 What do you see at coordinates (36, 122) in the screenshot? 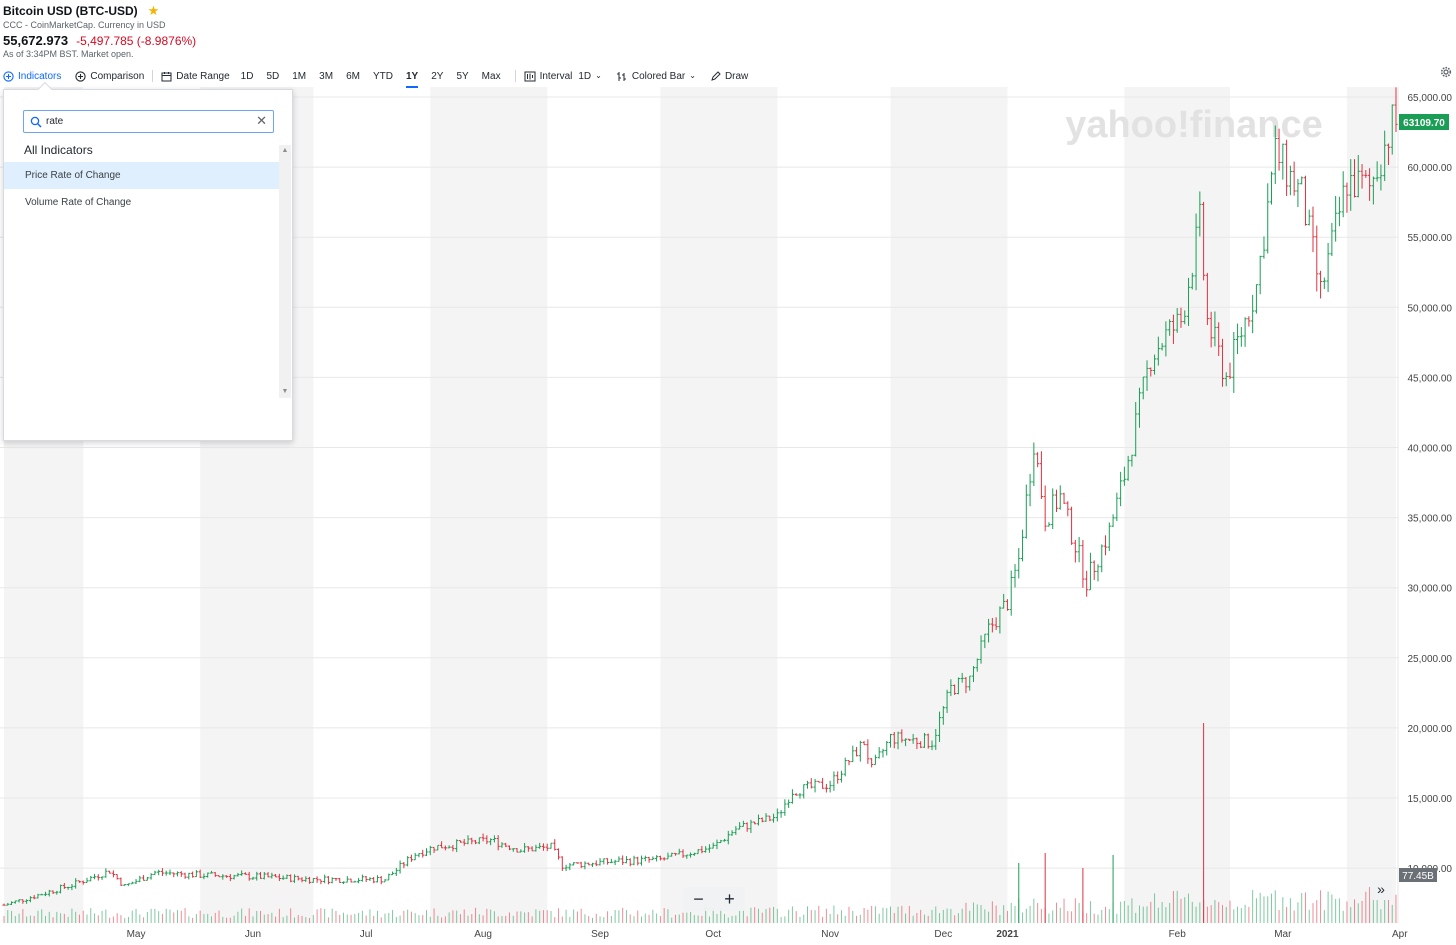
I see `search-icon` at bounding box center [36, 122].